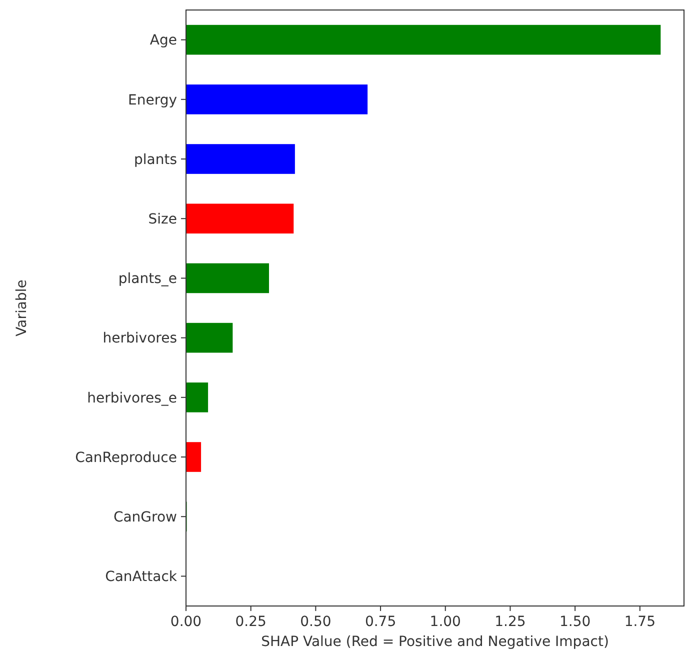  What do you see at coordinates (162, 220) in the screenshot?
I see `y-tick-label: Size` at bounding box center [162, 220].